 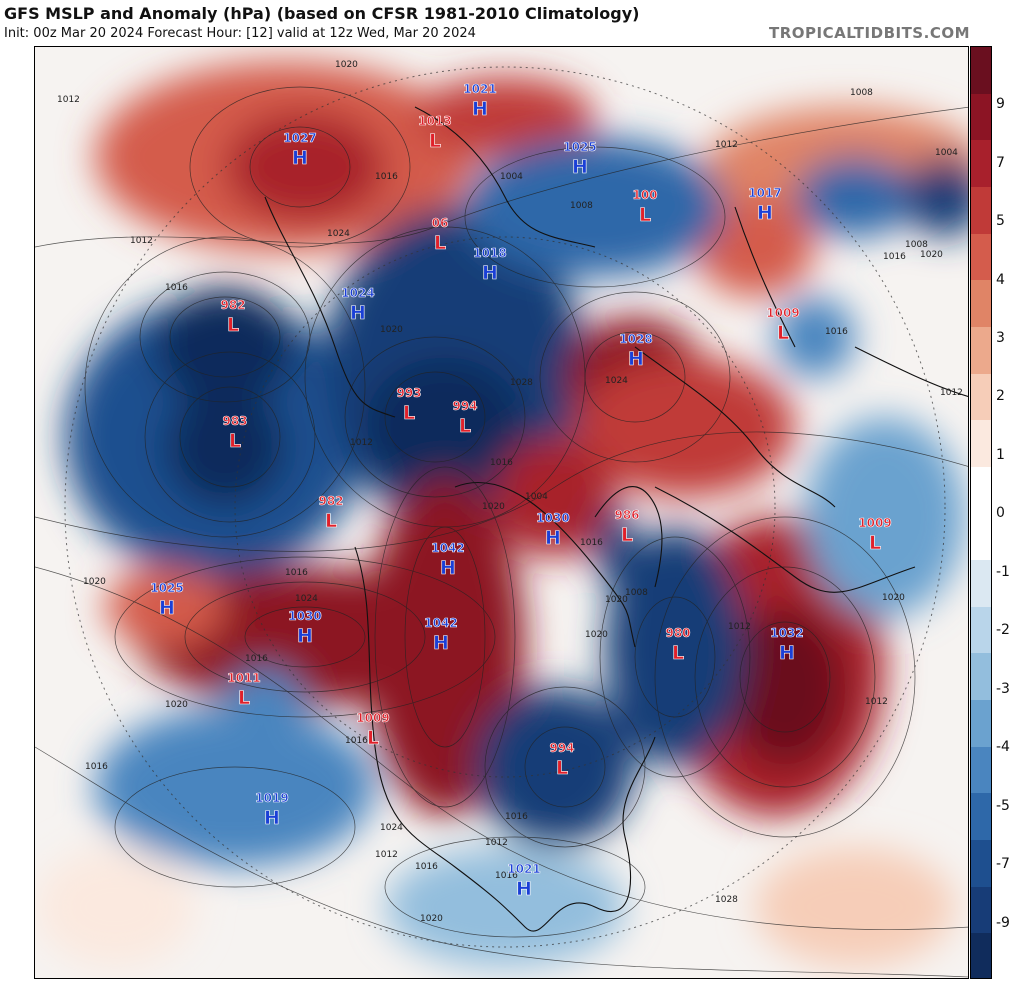 What do you see at coordinates (1003, 923) in the screenshot?
I see `colorbar-tick-label: -9` at bounding box center [1003, 923].